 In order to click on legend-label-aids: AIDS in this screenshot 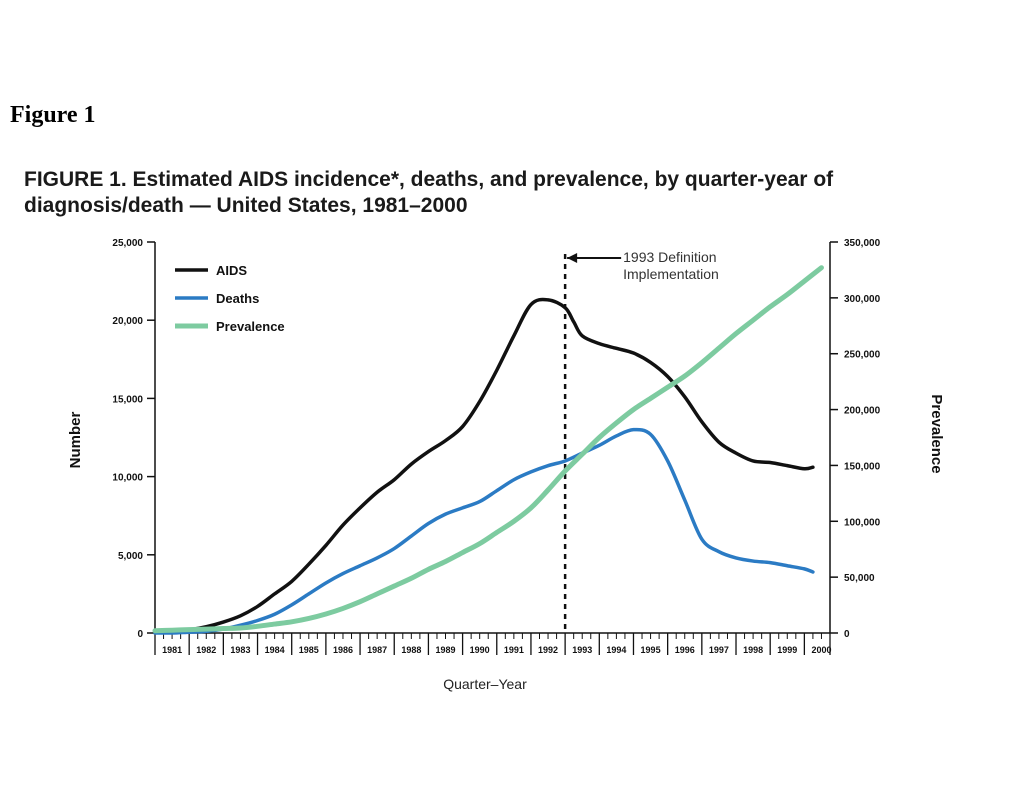, I will do `click(231, 270)`.